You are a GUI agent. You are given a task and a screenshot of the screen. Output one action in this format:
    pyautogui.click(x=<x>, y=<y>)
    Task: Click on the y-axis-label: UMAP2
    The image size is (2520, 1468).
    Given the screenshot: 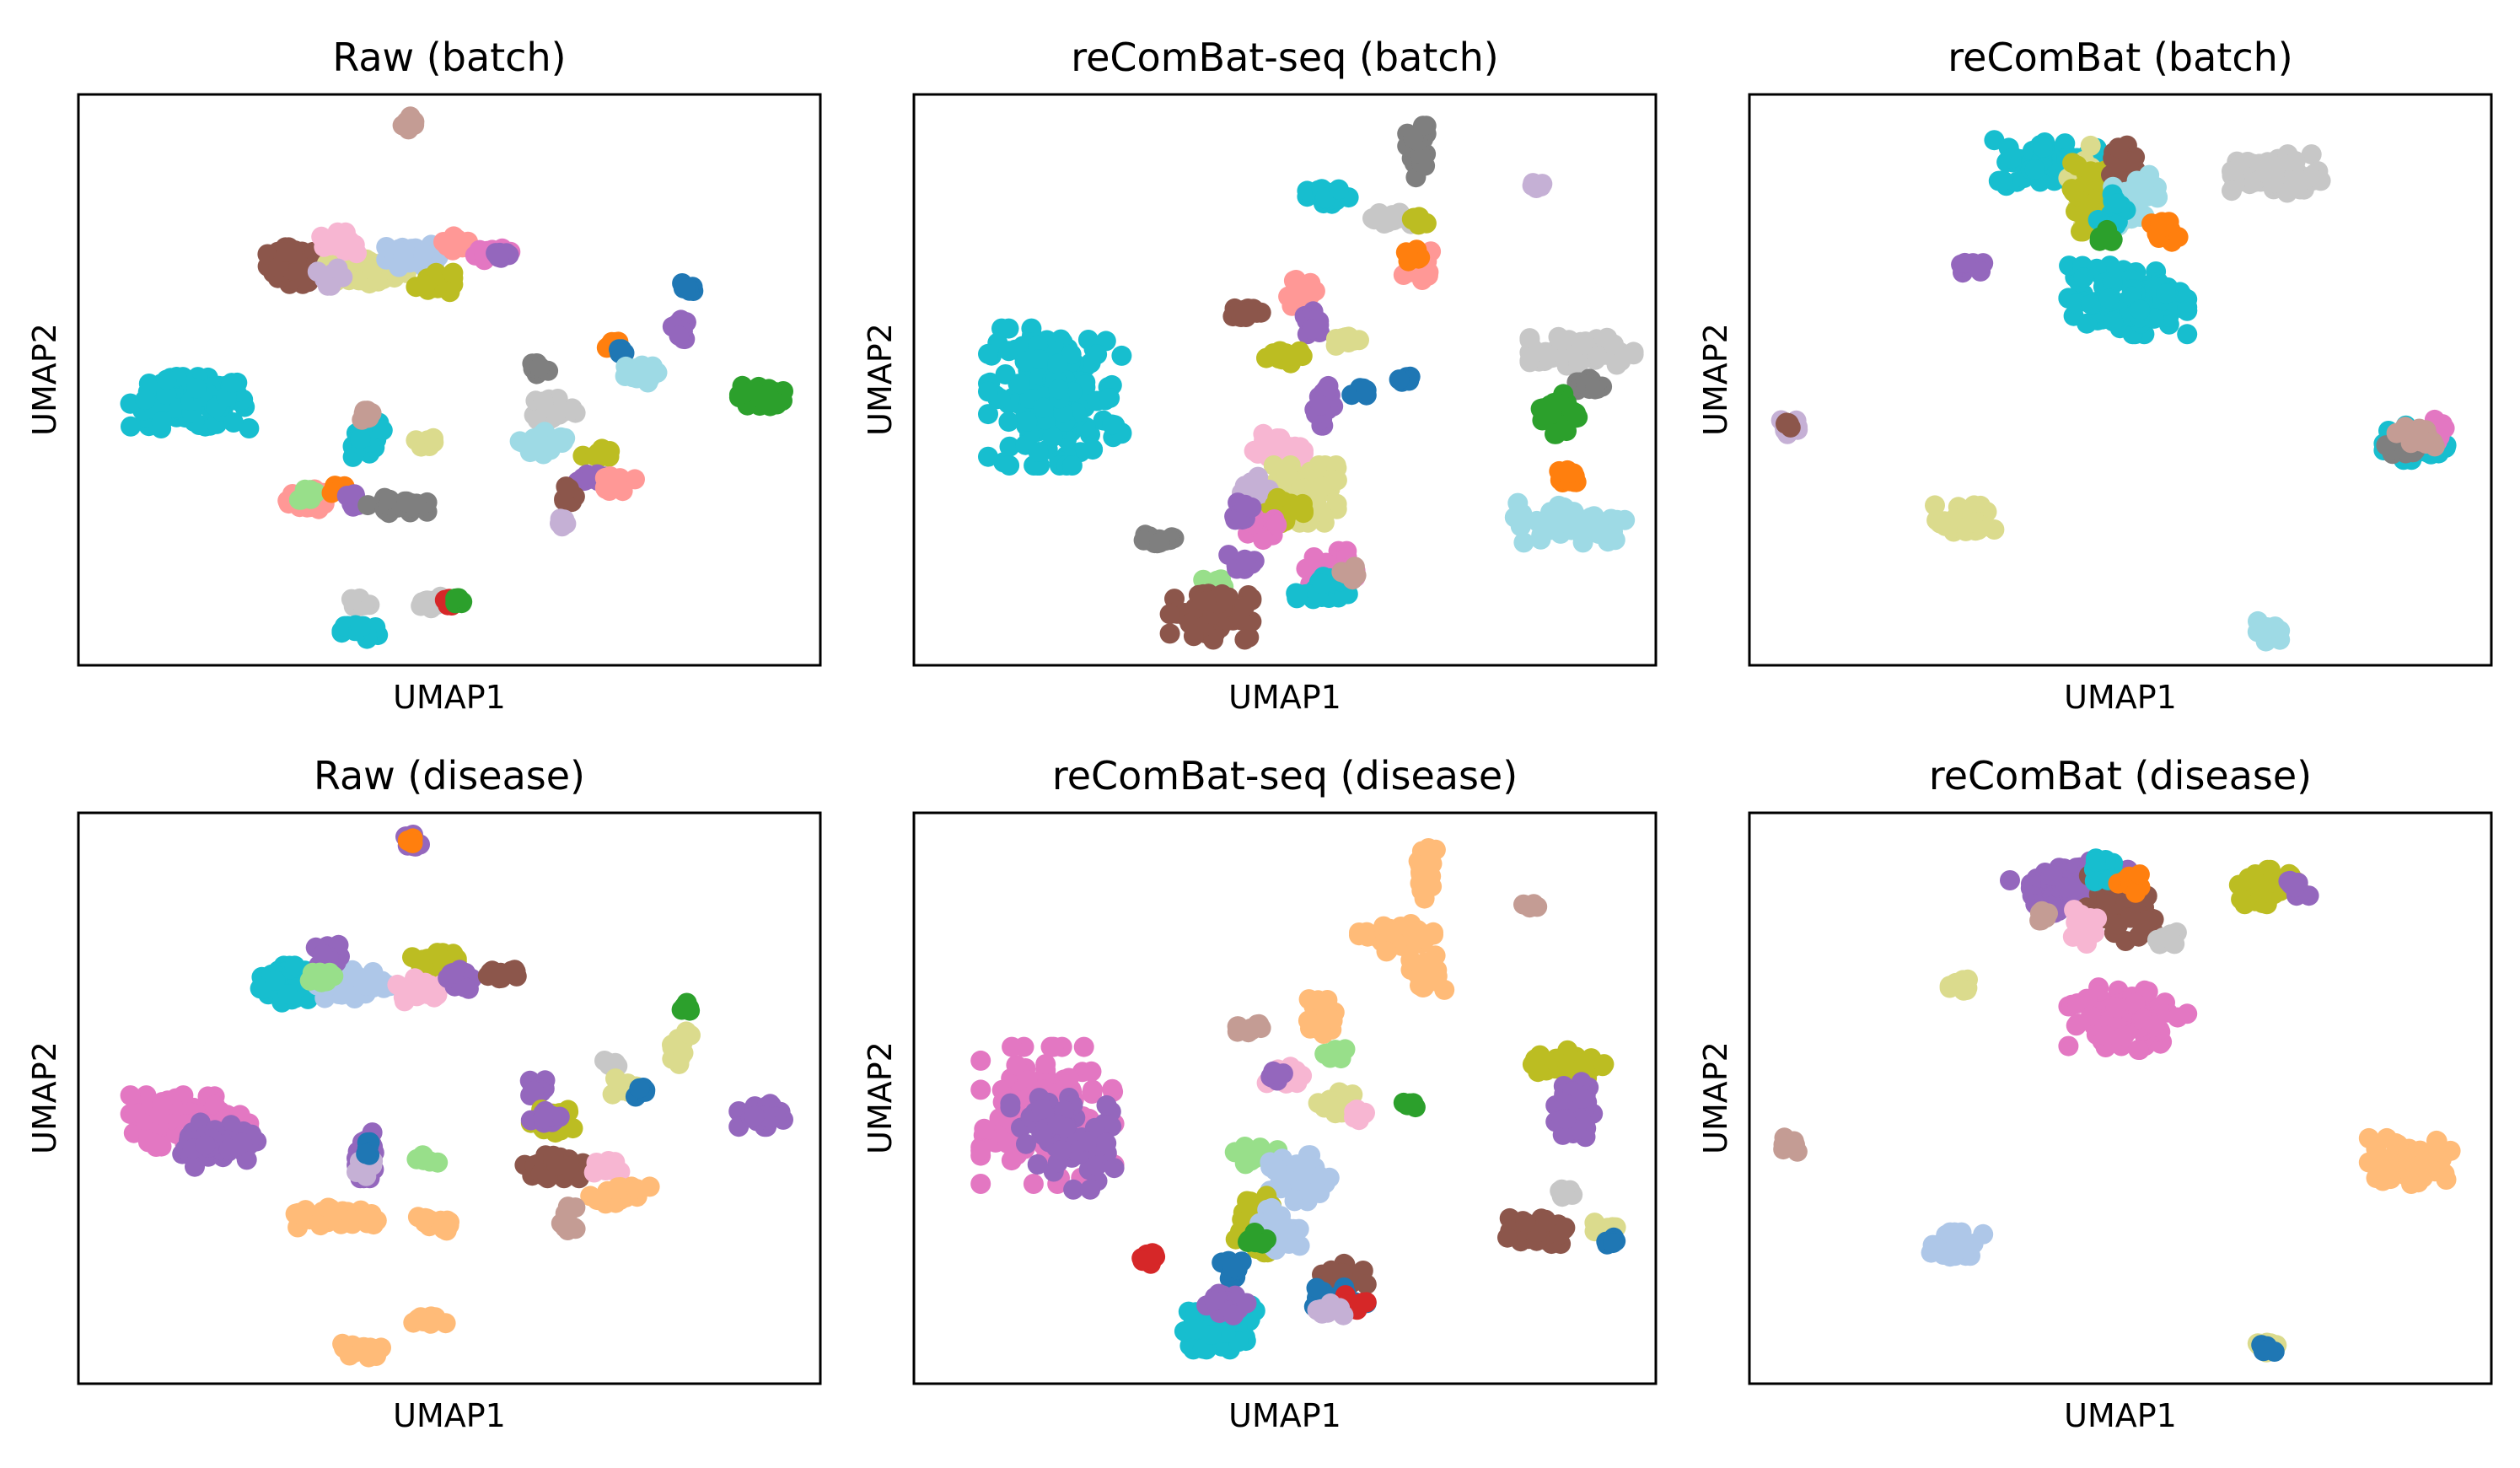 What is the action you would take?
    pyautogui.click(x=881, y=380)
    